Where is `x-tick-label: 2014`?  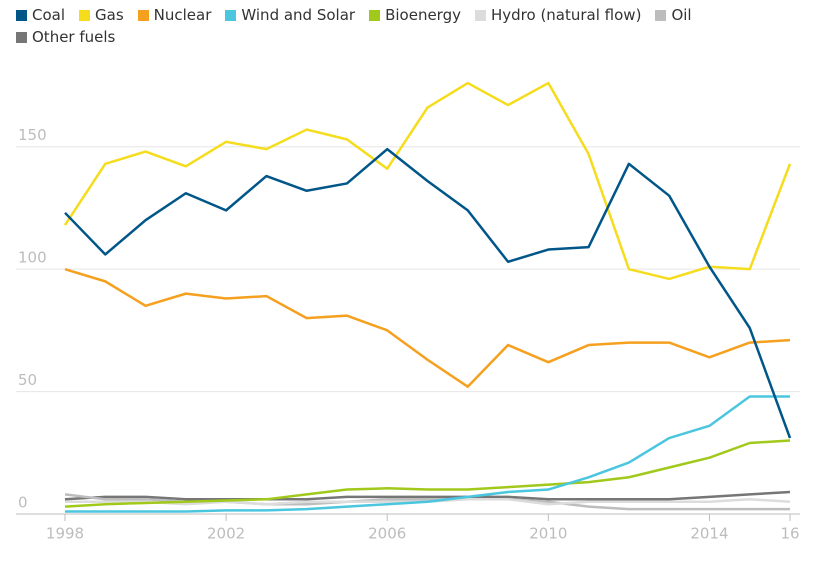 x-tick-label: 2014 is located at coordinates (709, 534).